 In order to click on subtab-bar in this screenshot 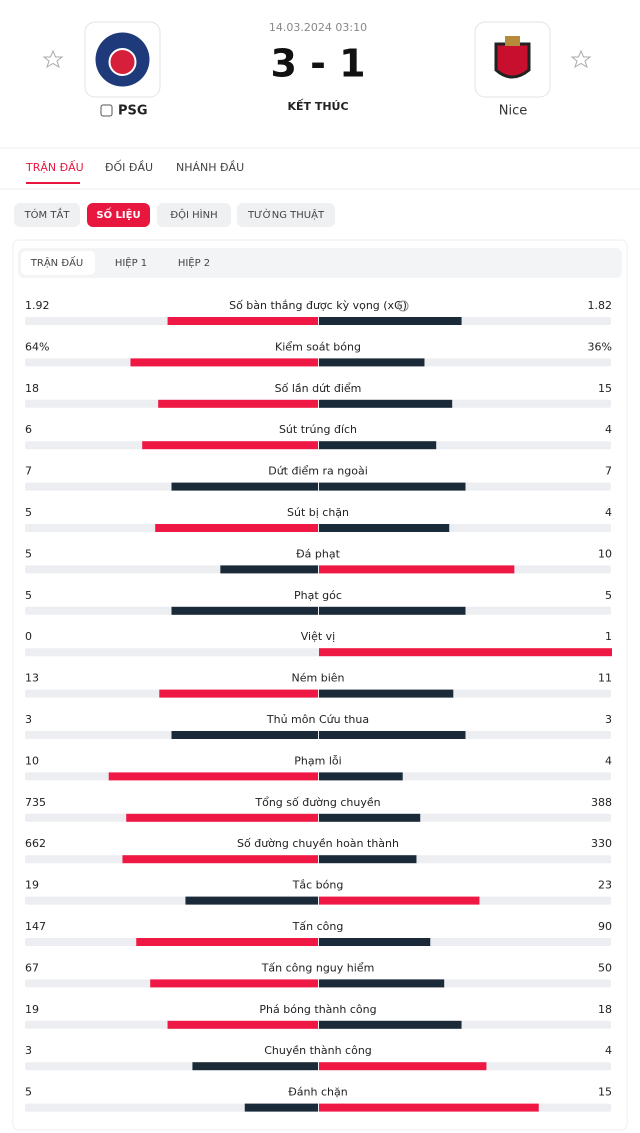, I will do `click(320, 263)`.